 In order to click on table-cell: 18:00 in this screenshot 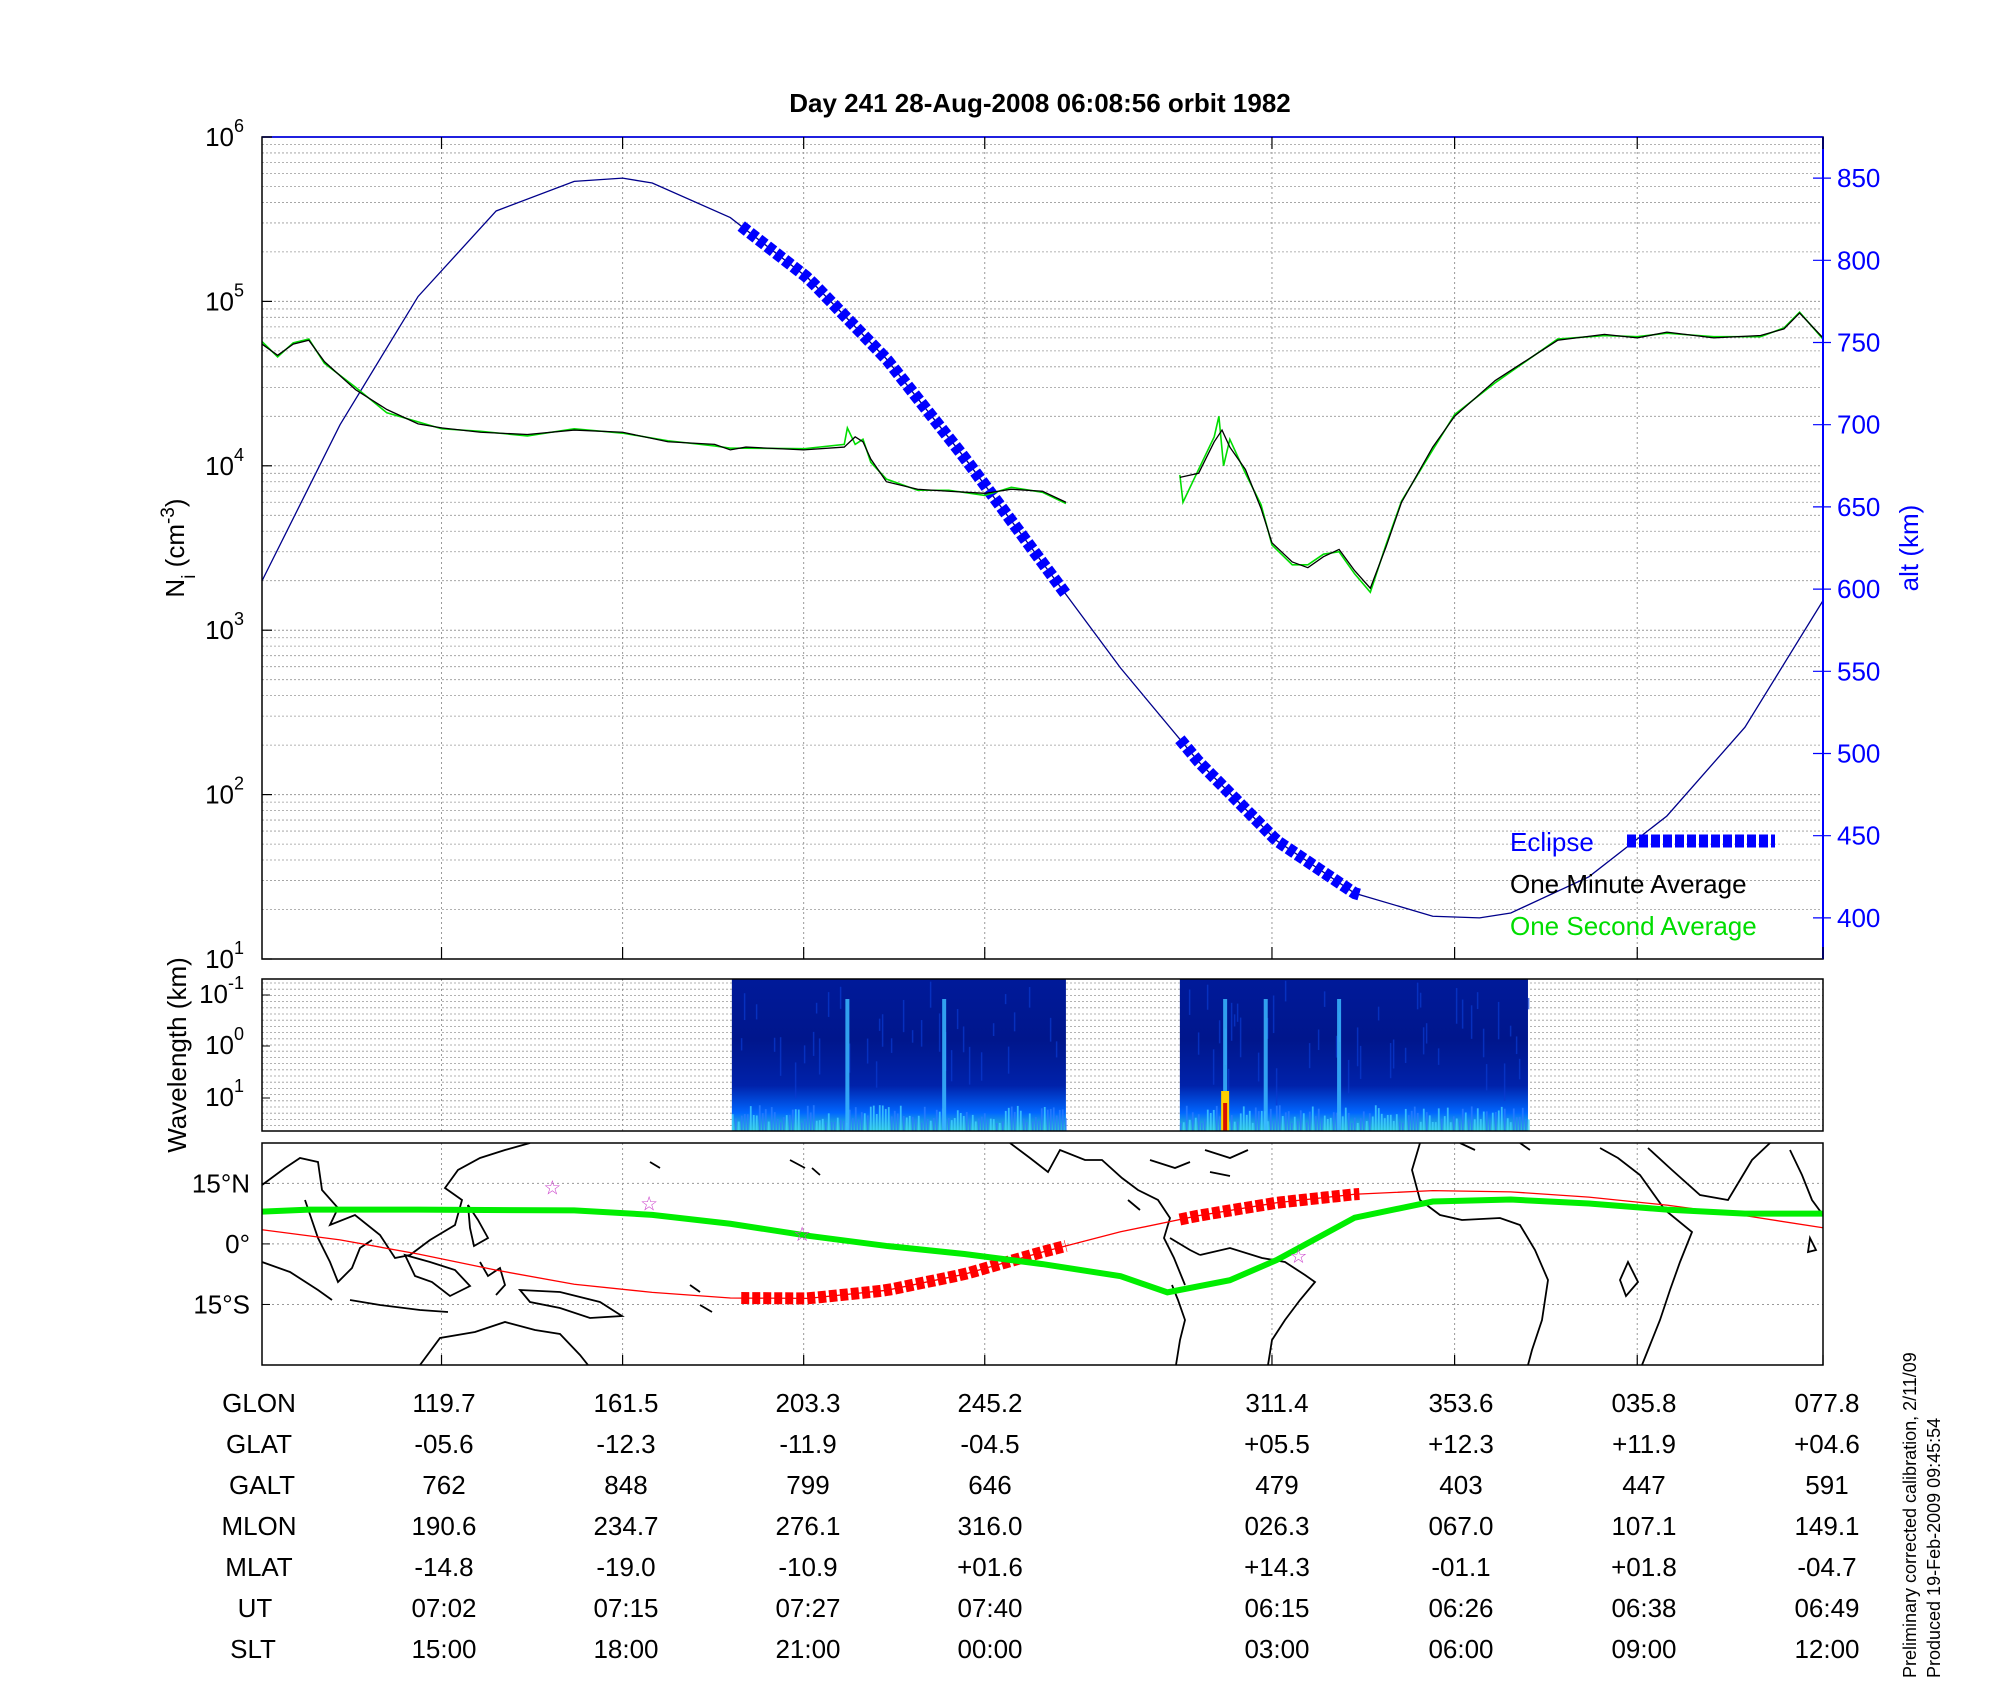, I will do `click(625, 1649)`.